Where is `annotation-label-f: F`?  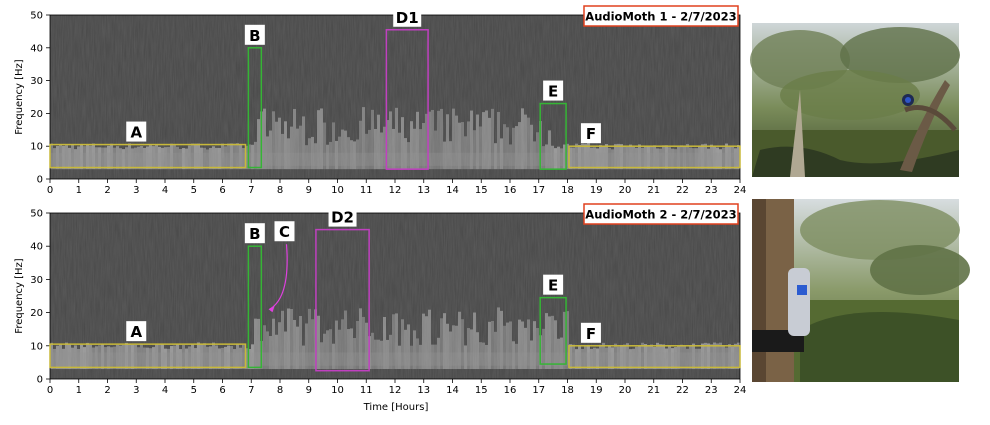
annotation-label-f: F is located at coordinates (591, 334).